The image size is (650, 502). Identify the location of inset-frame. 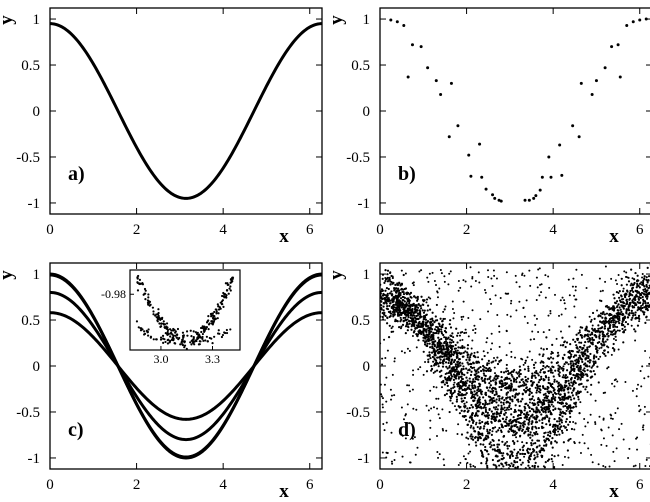
(185, 310).